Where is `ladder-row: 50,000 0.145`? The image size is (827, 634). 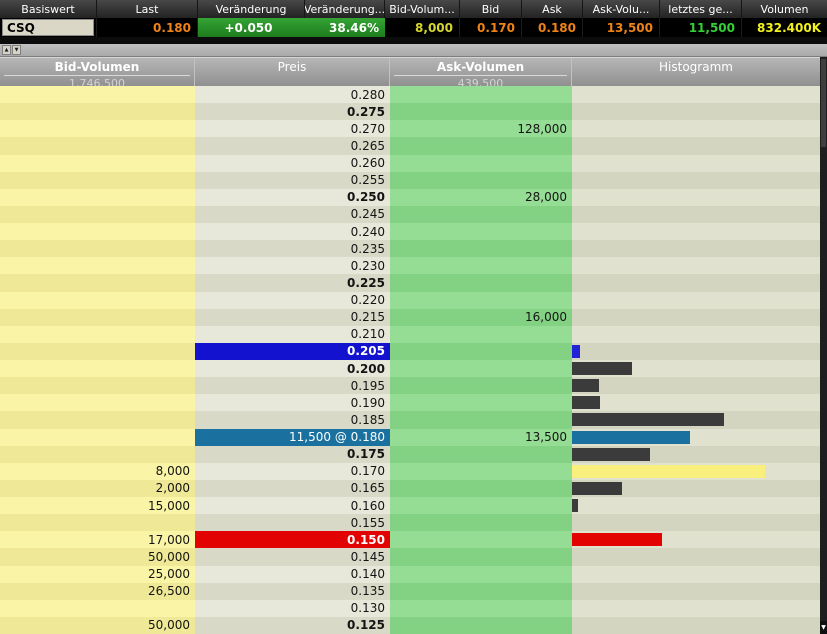
ladder-row: 50,000 0.145 is located at coordinates (410, 557).